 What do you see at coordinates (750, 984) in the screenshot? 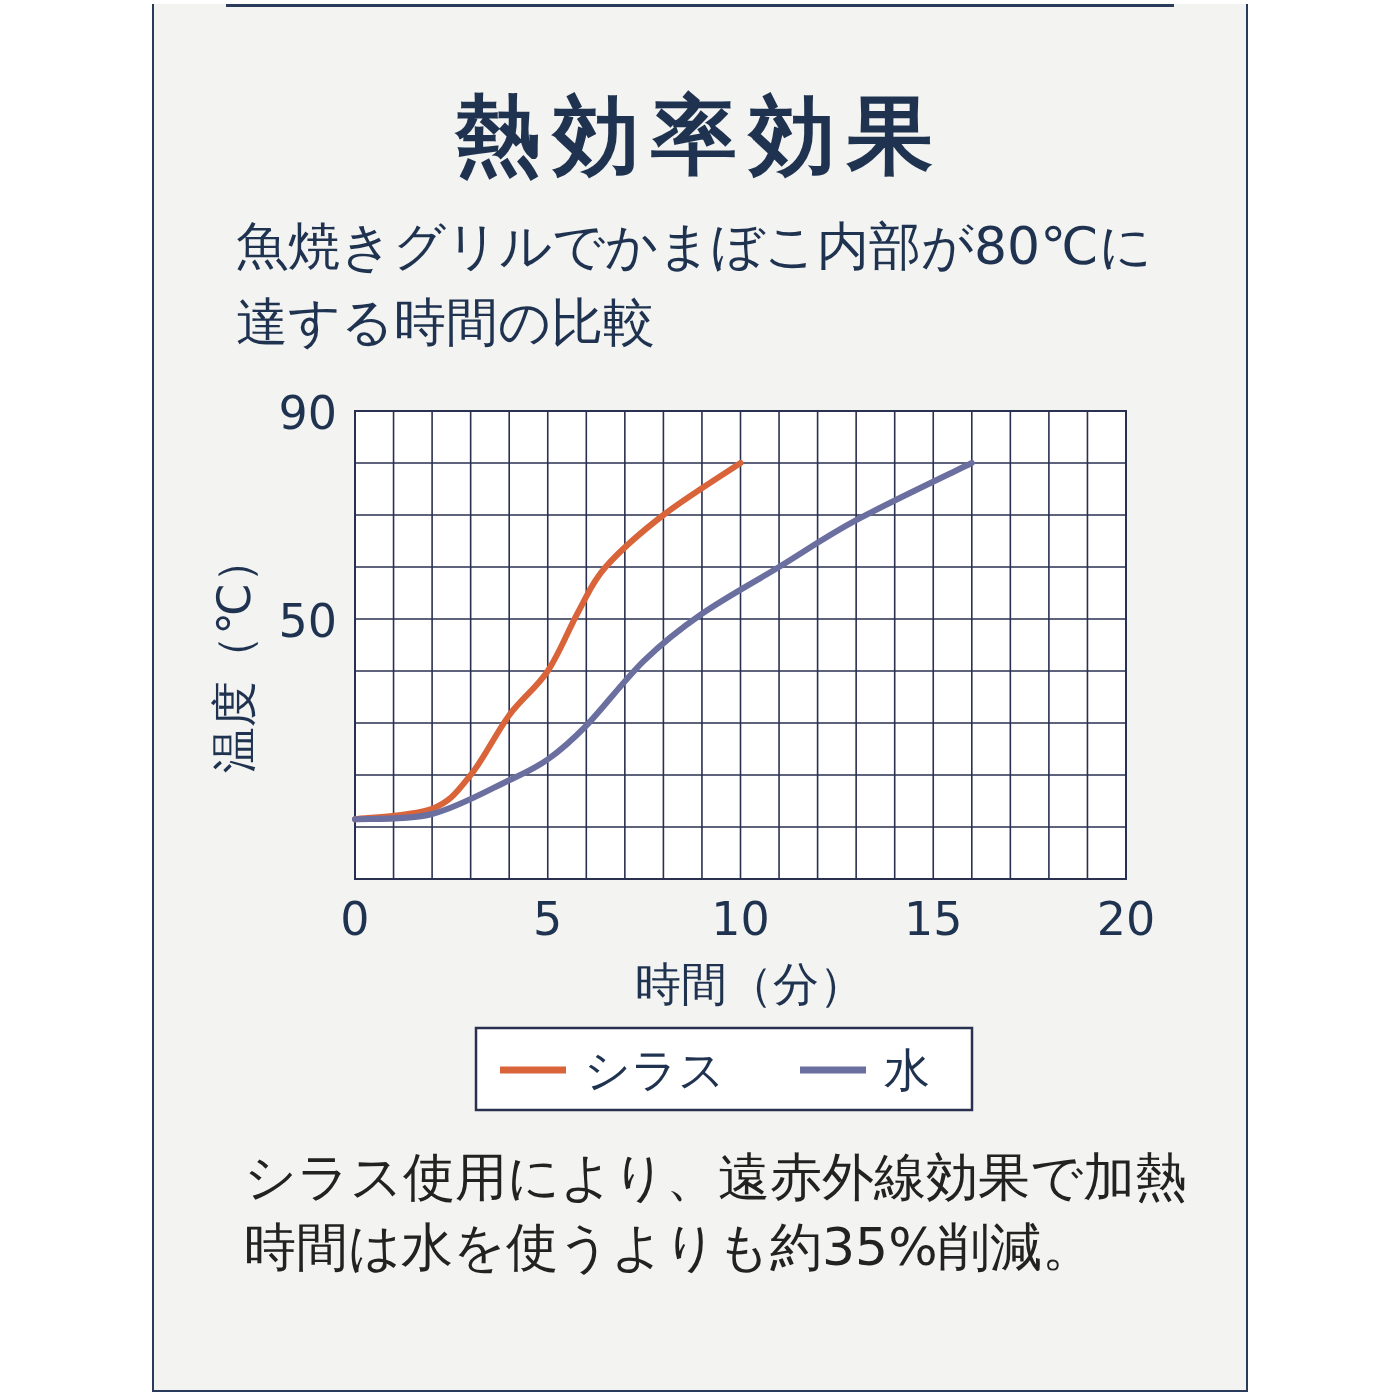
I see `x-axis-title: 時間（分）` at bounding box center [750, 984].